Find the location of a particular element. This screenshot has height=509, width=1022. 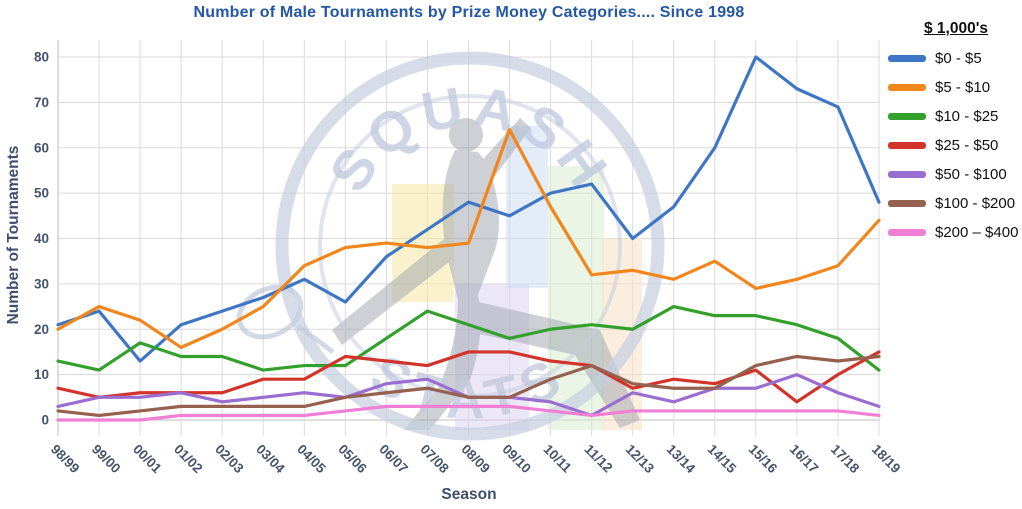

x-tick-label: 00/01 is located at coordinates (147, 459).